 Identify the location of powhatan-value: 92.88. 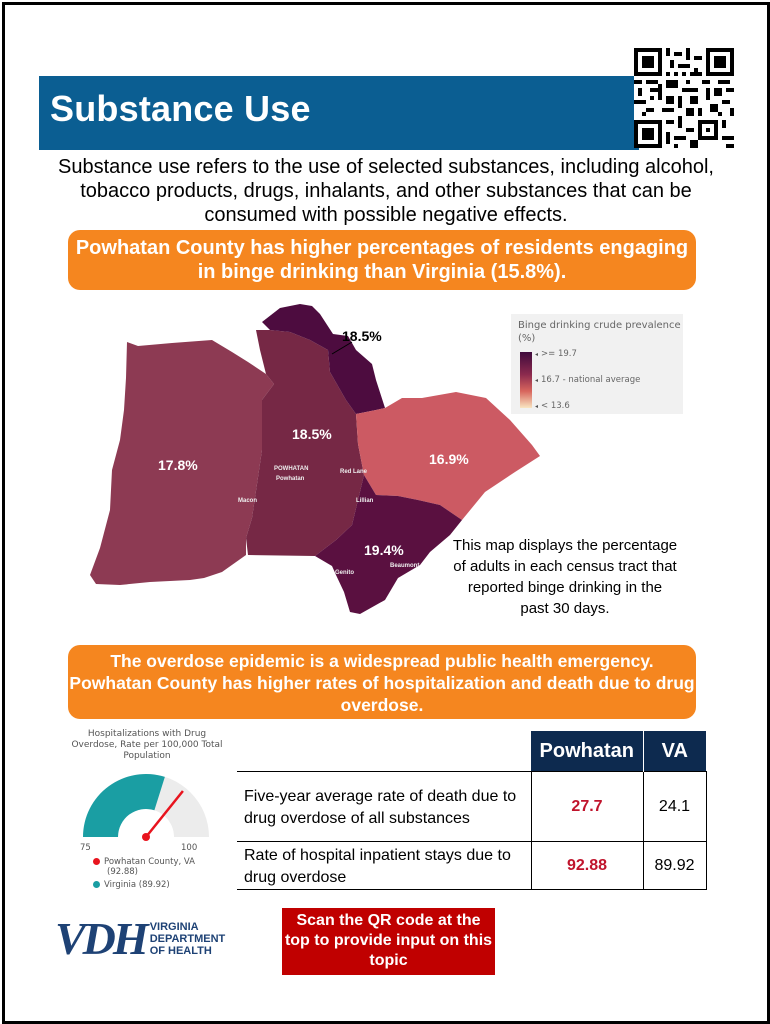
(587, 865).